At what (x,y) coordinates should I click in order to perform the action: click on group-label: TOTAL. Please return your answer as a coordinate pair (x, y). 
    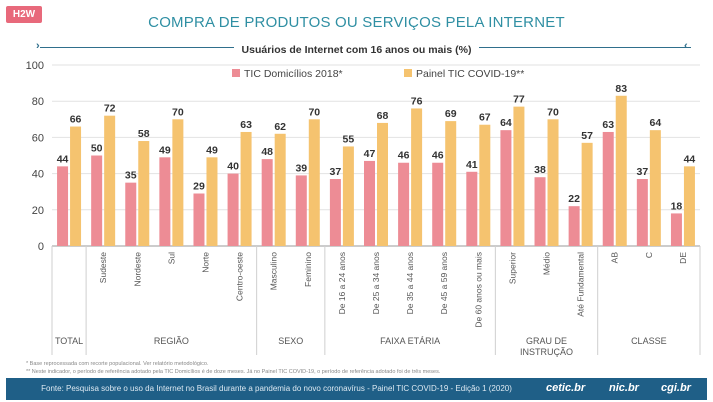
    Looking at the image, I should click on (69, 341).